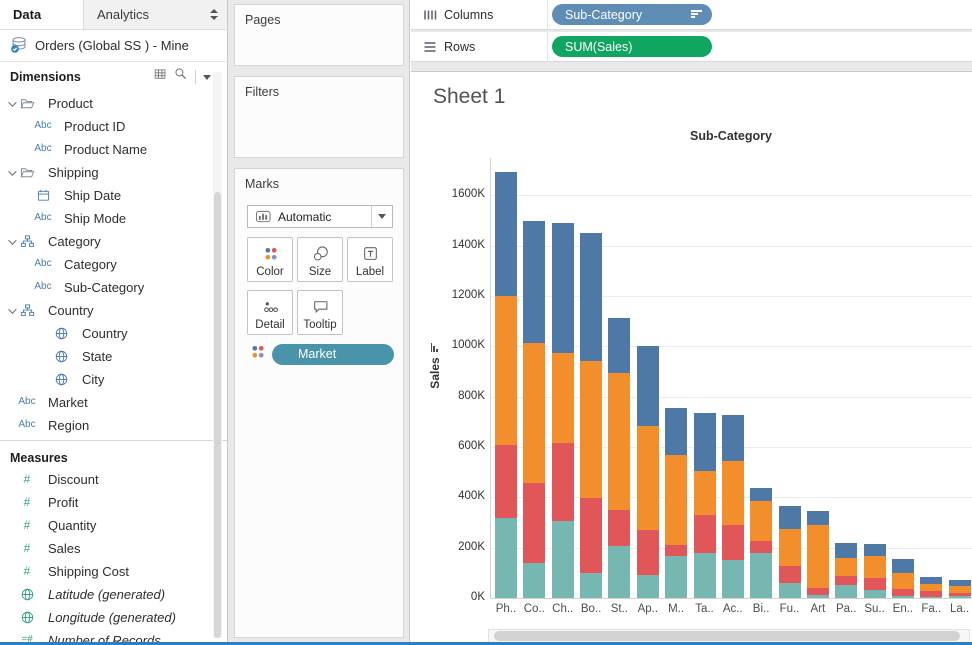 This screenshot has width=972, height=645. I want to click on sub-category-pill: Sub-Category, so click(632, 14).